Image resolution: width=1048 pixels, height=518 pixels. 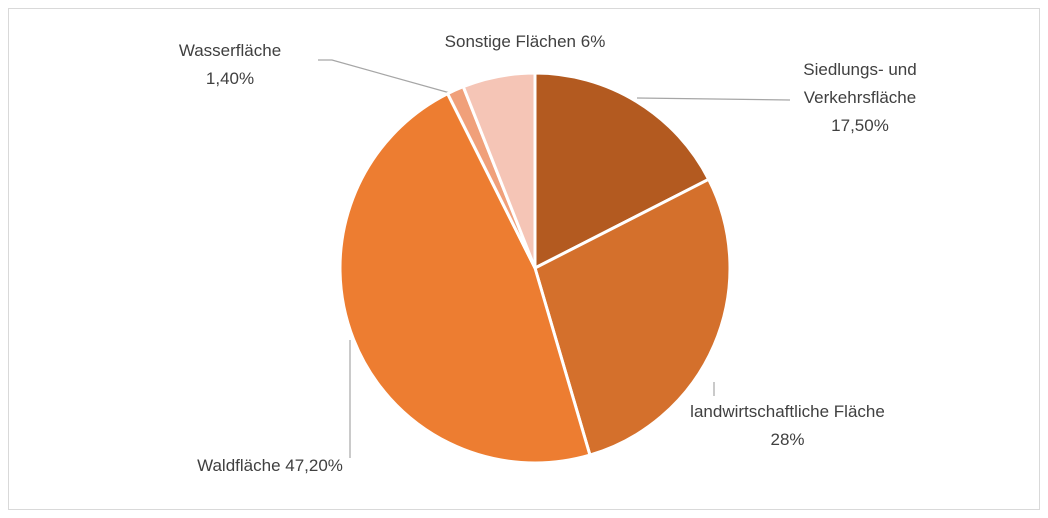 I want to click on data-label: Siedlungs- und Verkehrsfläche 17,50%, so click(x=860, y=98).